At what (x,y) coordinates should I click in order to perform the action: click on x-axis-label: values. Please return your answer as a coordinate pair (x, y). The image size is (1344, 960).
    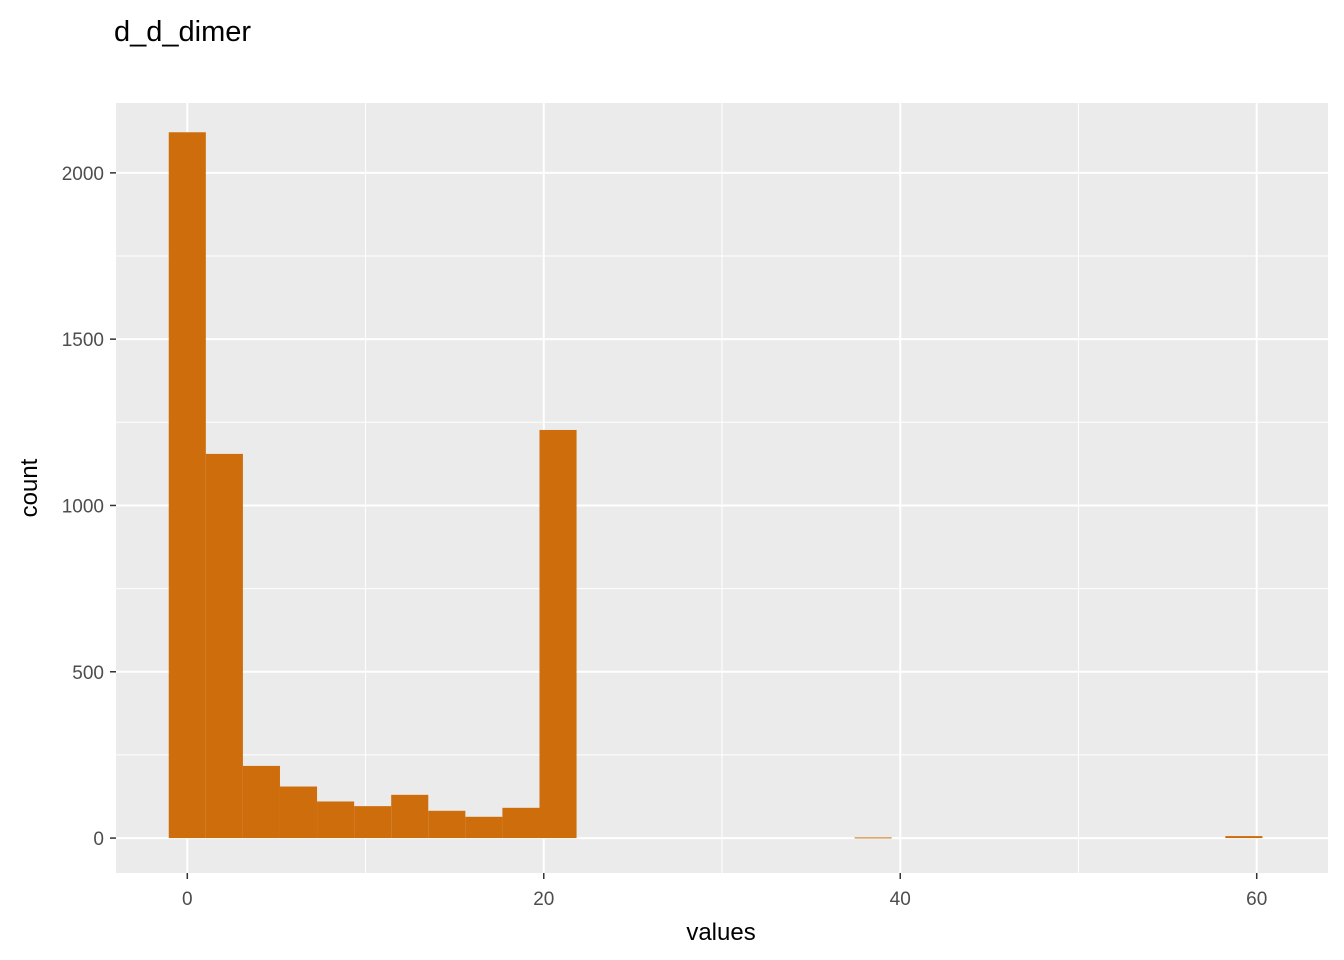
    Looking at the image, I should click on (720, 932).